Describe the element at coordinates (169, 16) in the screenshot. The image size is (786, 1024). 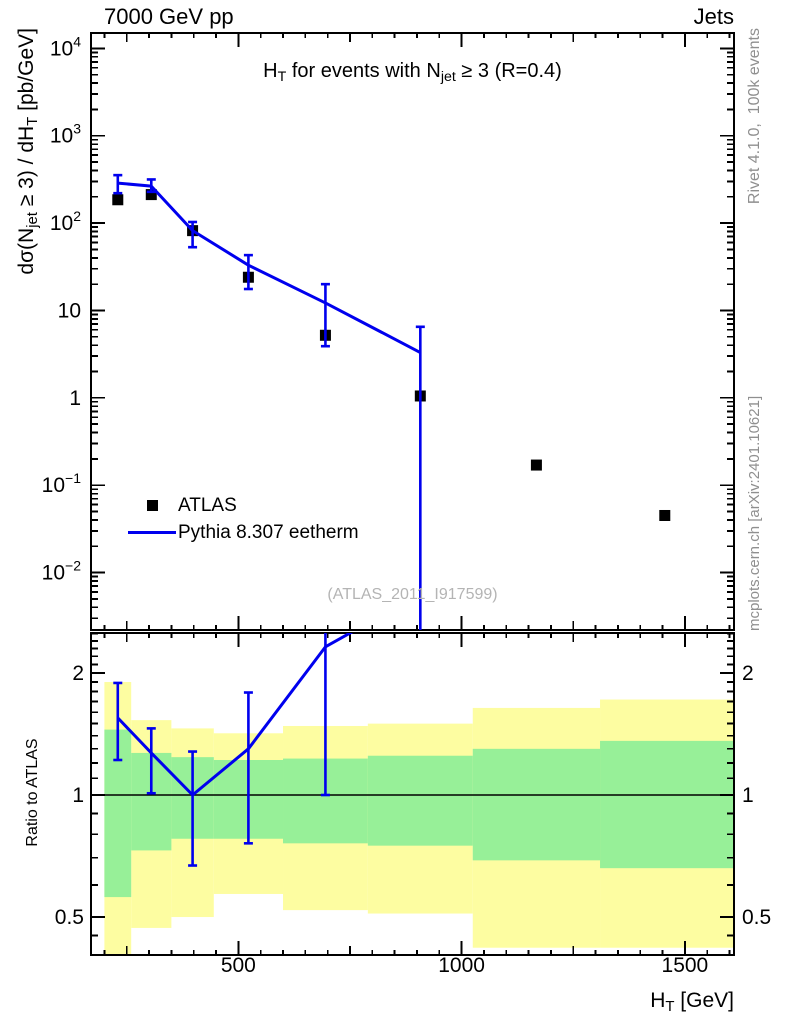
I see `beam-energy-label: 7000 GeV pp` at that location.